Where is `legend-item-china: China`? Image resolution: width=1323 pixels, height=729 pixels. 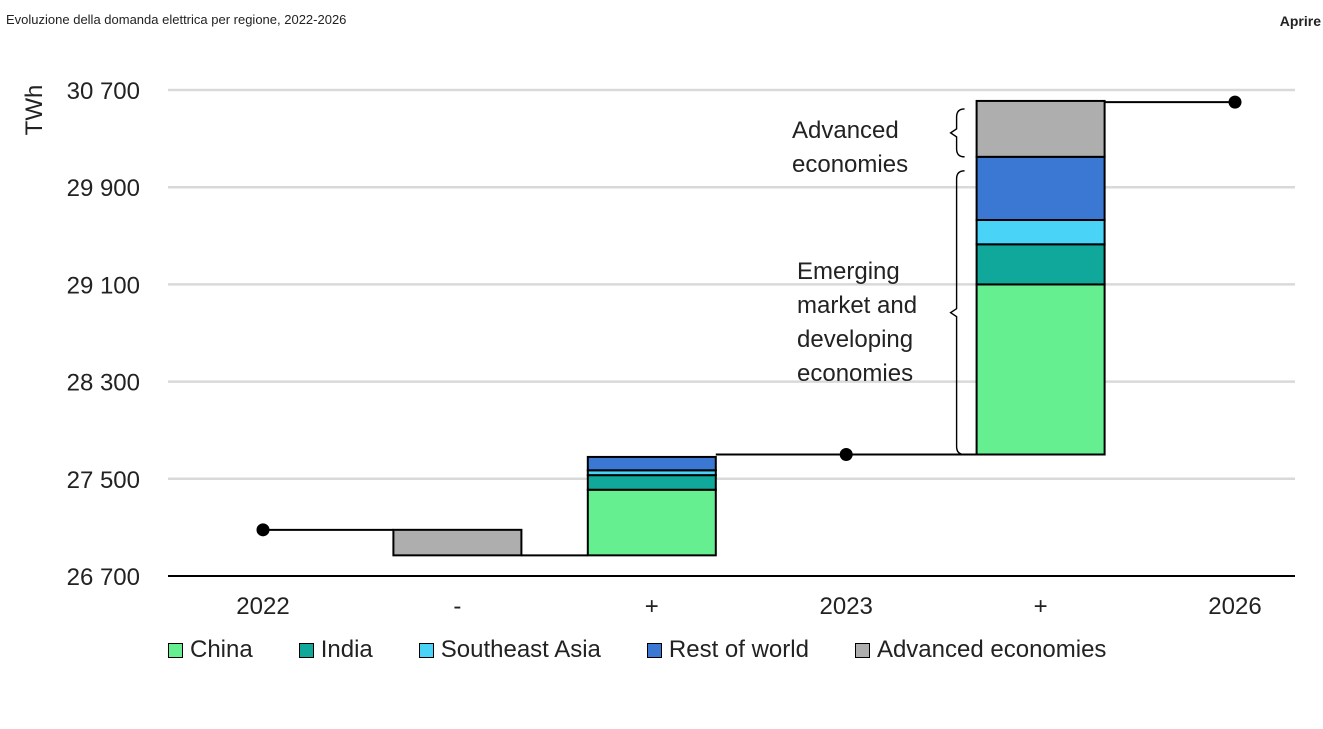
legend-item-china: China is located at coordinates (210, 650).